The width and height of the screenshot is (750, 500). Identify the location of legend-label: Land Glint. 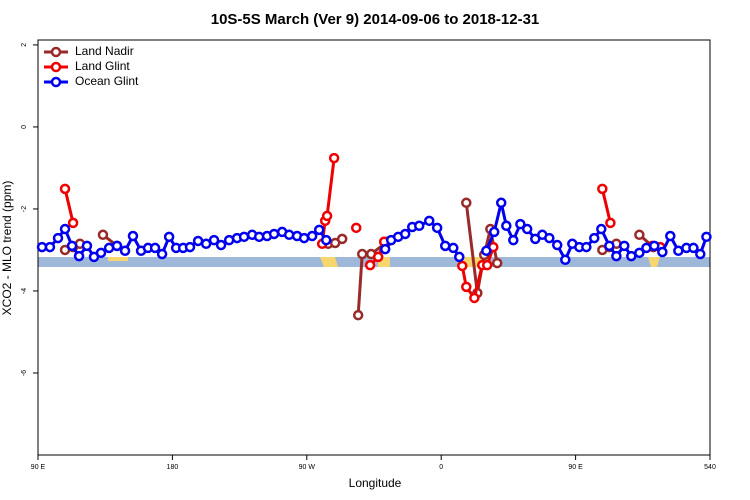
(102, 66).